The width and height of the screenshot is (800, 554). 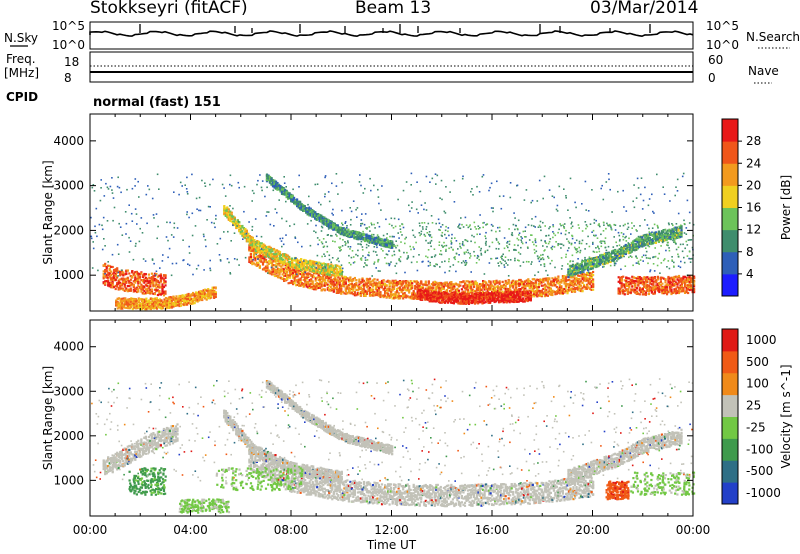 What do you see at coordinates (391, 67) in the screenshot?
I see `freq-strip` at bounding box center [391, 67].